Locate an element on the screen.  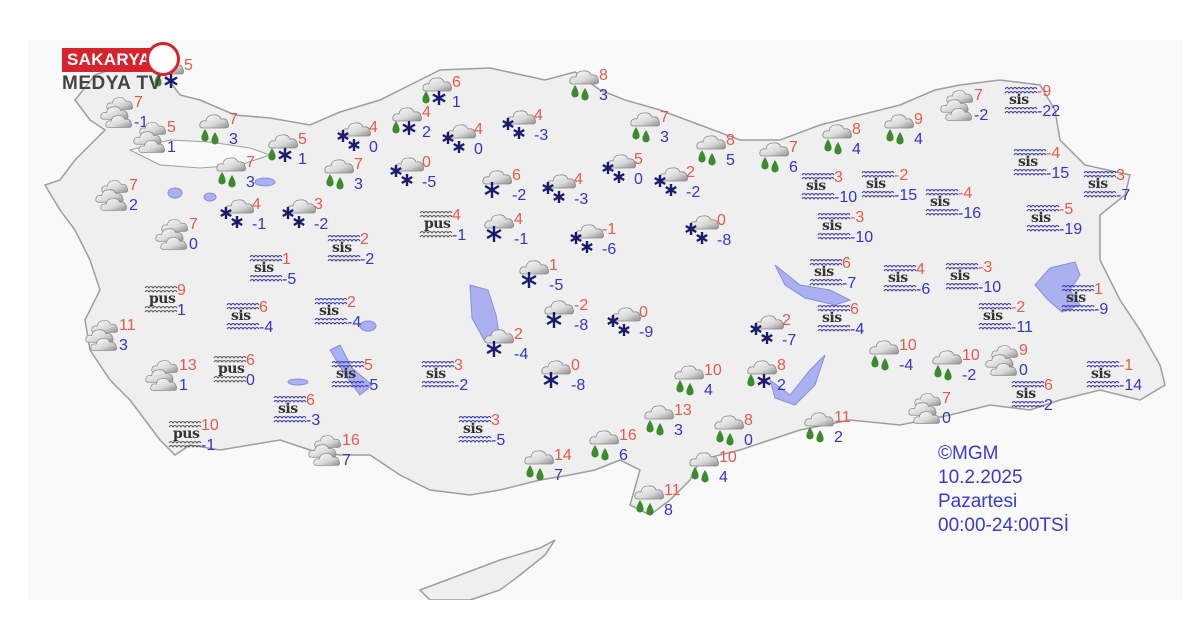
cyprus-land is located at coordinates (487, 569).